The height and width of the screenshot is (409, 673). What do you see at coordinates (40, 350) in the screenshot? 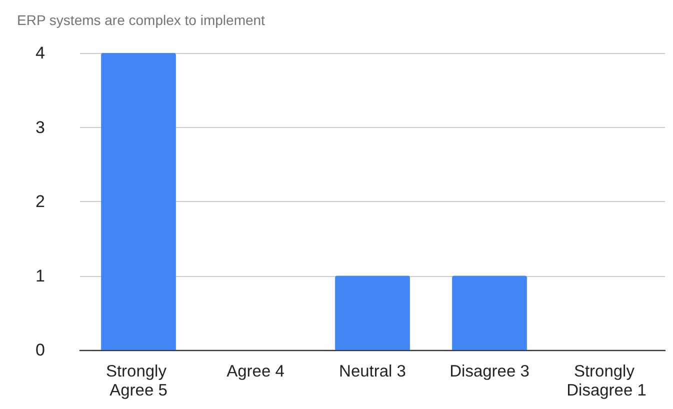
I see `y-tick-label: 0` at bounding box center [40, 350].